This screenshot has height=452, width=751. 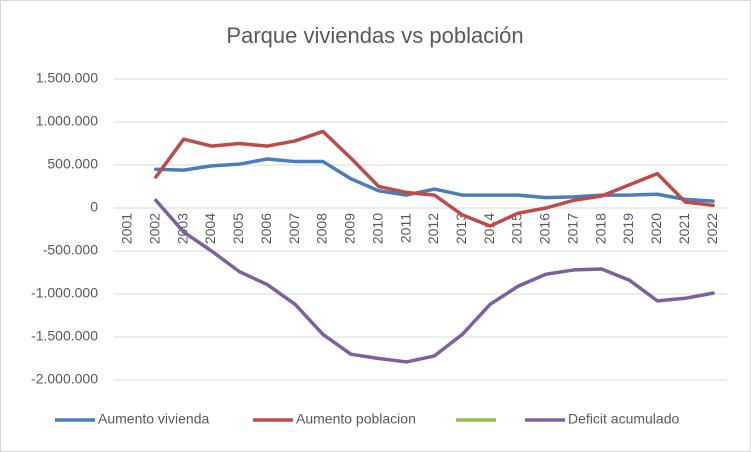 I want to click on x-tick-label: 2004, so click(x=210, y=228).